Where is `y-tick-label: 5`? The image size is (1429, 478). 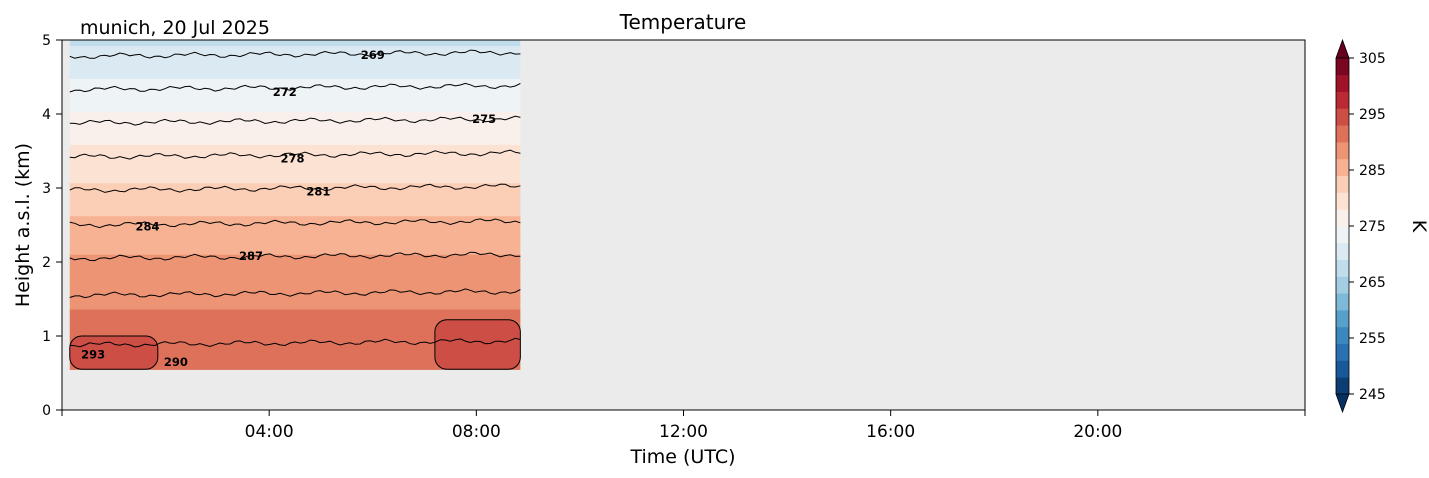 y-tick-label: 5 is located at coordinates (46, 41).